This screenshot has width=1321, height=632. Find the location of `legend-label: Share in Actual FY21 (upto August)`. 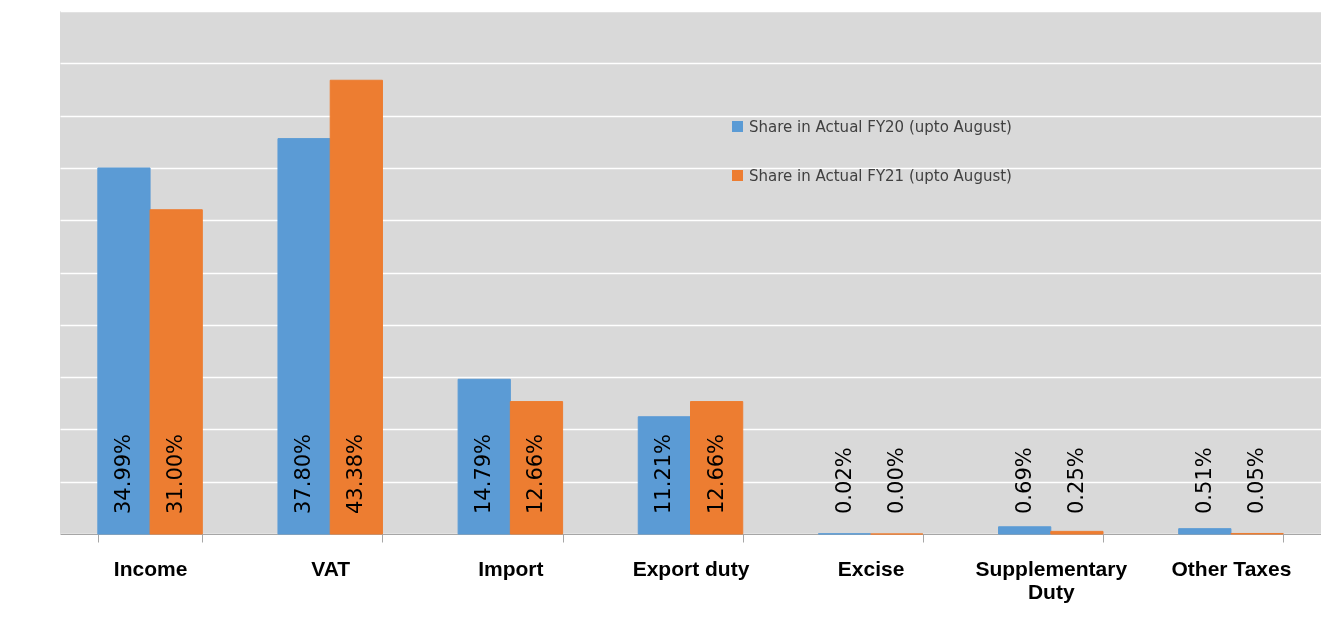

legend-label: Share in Actual FY21 (upto August) is located at coordinates (880, 175).